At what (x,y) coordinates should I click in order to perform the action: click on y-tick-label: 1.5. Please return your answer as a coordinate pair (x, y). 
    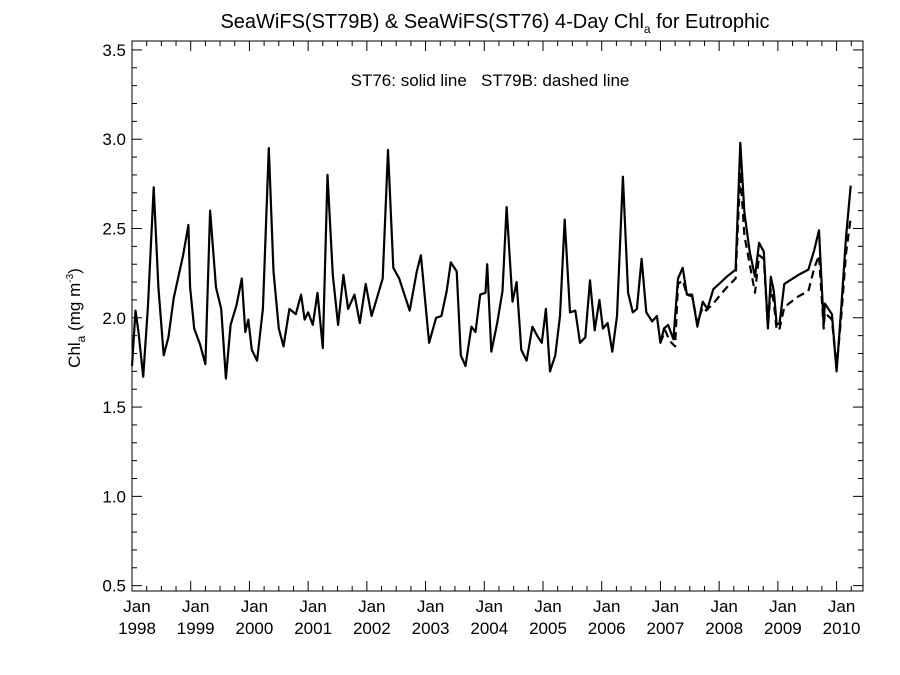
    Looking at the image, I should click on (114, 407).